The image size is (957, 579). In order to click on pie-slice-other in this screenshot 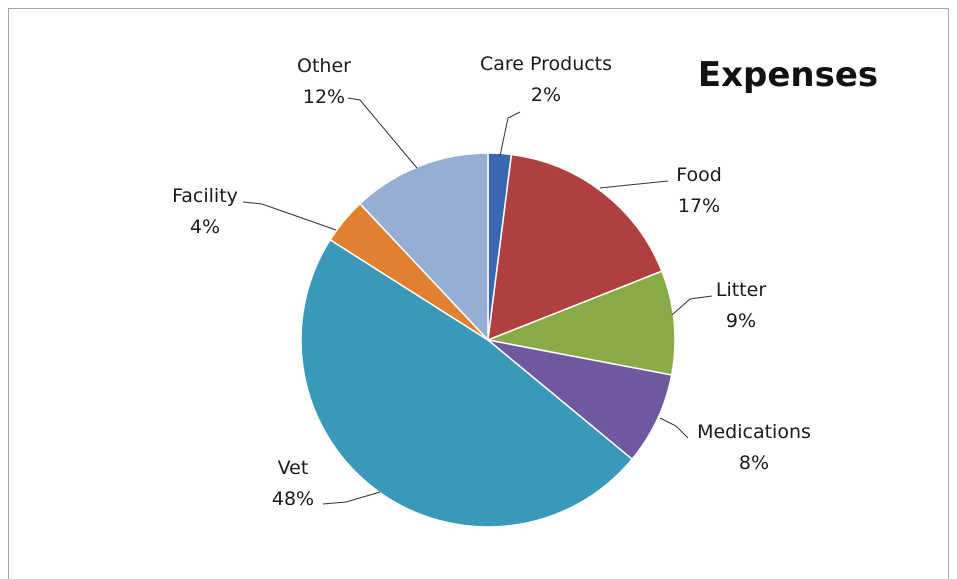, I will do `click(423, 247)`.